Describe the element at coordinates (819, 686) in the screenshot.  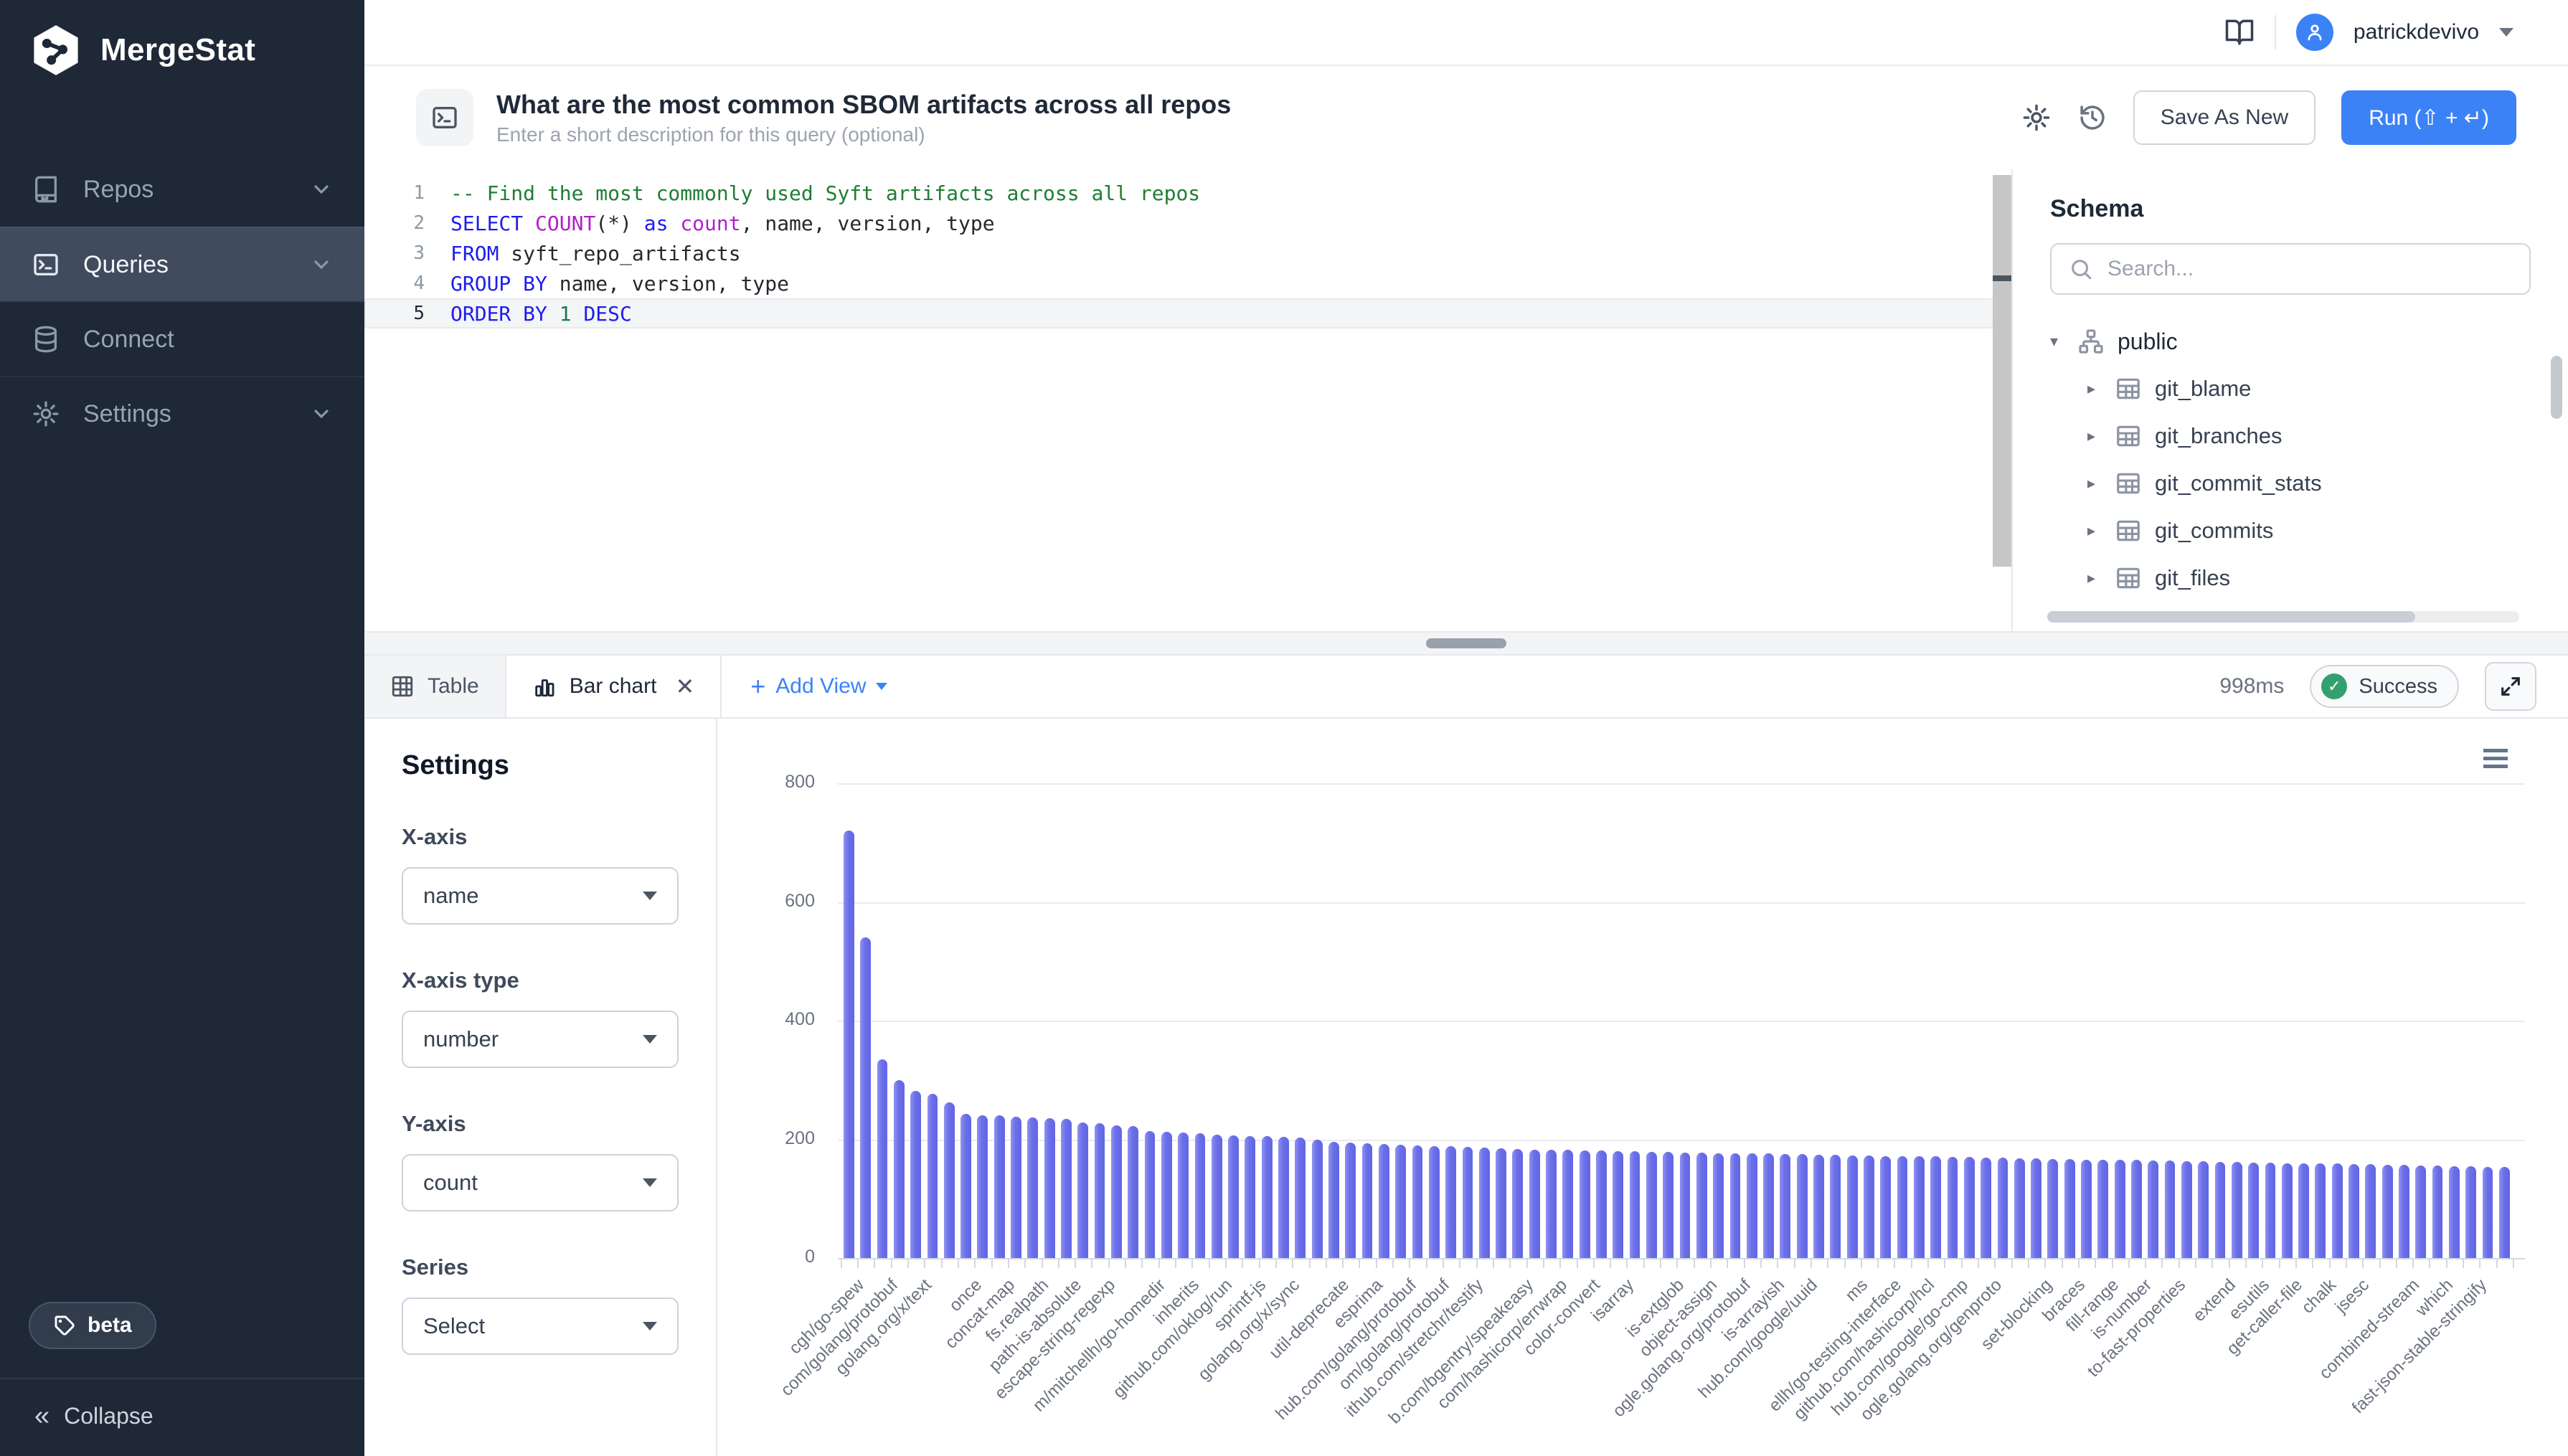
I see `add-view-button: + Add View` at that location.